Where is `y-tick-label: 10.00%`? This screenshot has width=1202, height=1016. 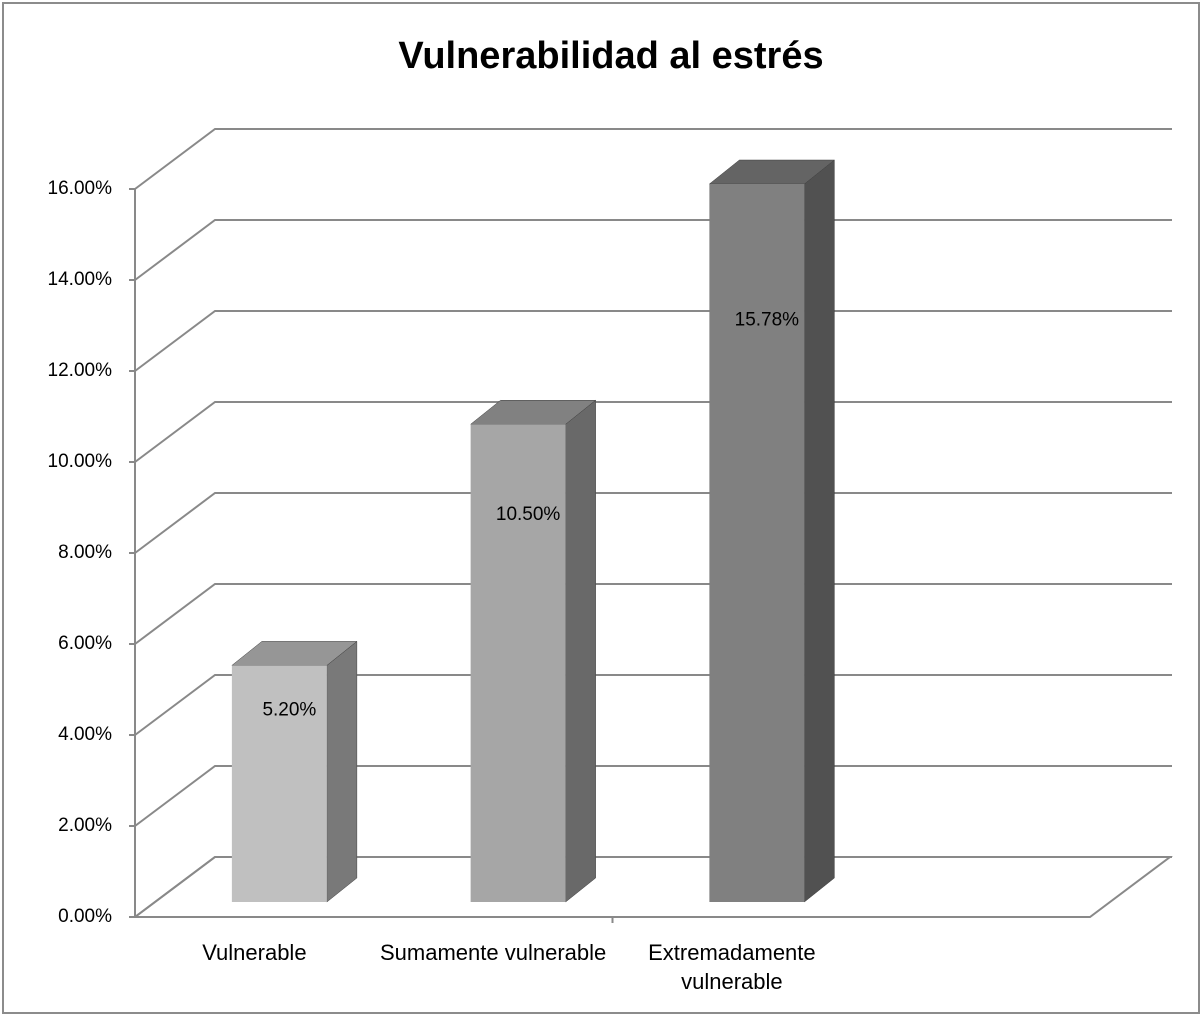
y-tick-label: 10.00% is located at coordinates (80, 461).